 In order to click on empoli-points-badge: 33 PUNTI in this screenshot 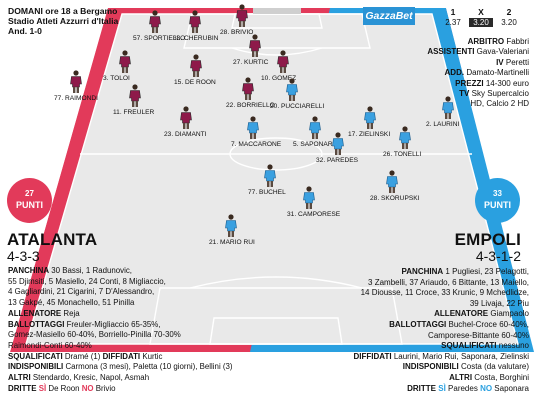, I will do `click(497, 200)`.